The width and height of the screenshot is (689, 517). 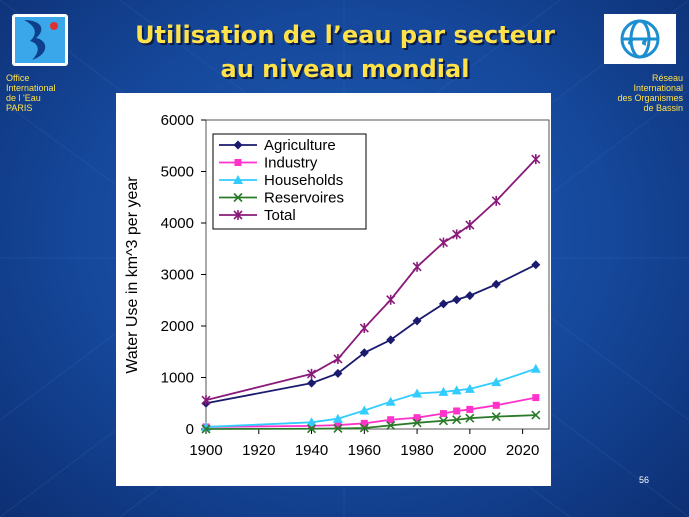 I want to click on x-tick-label: 1960, so click(x=364, y=450).